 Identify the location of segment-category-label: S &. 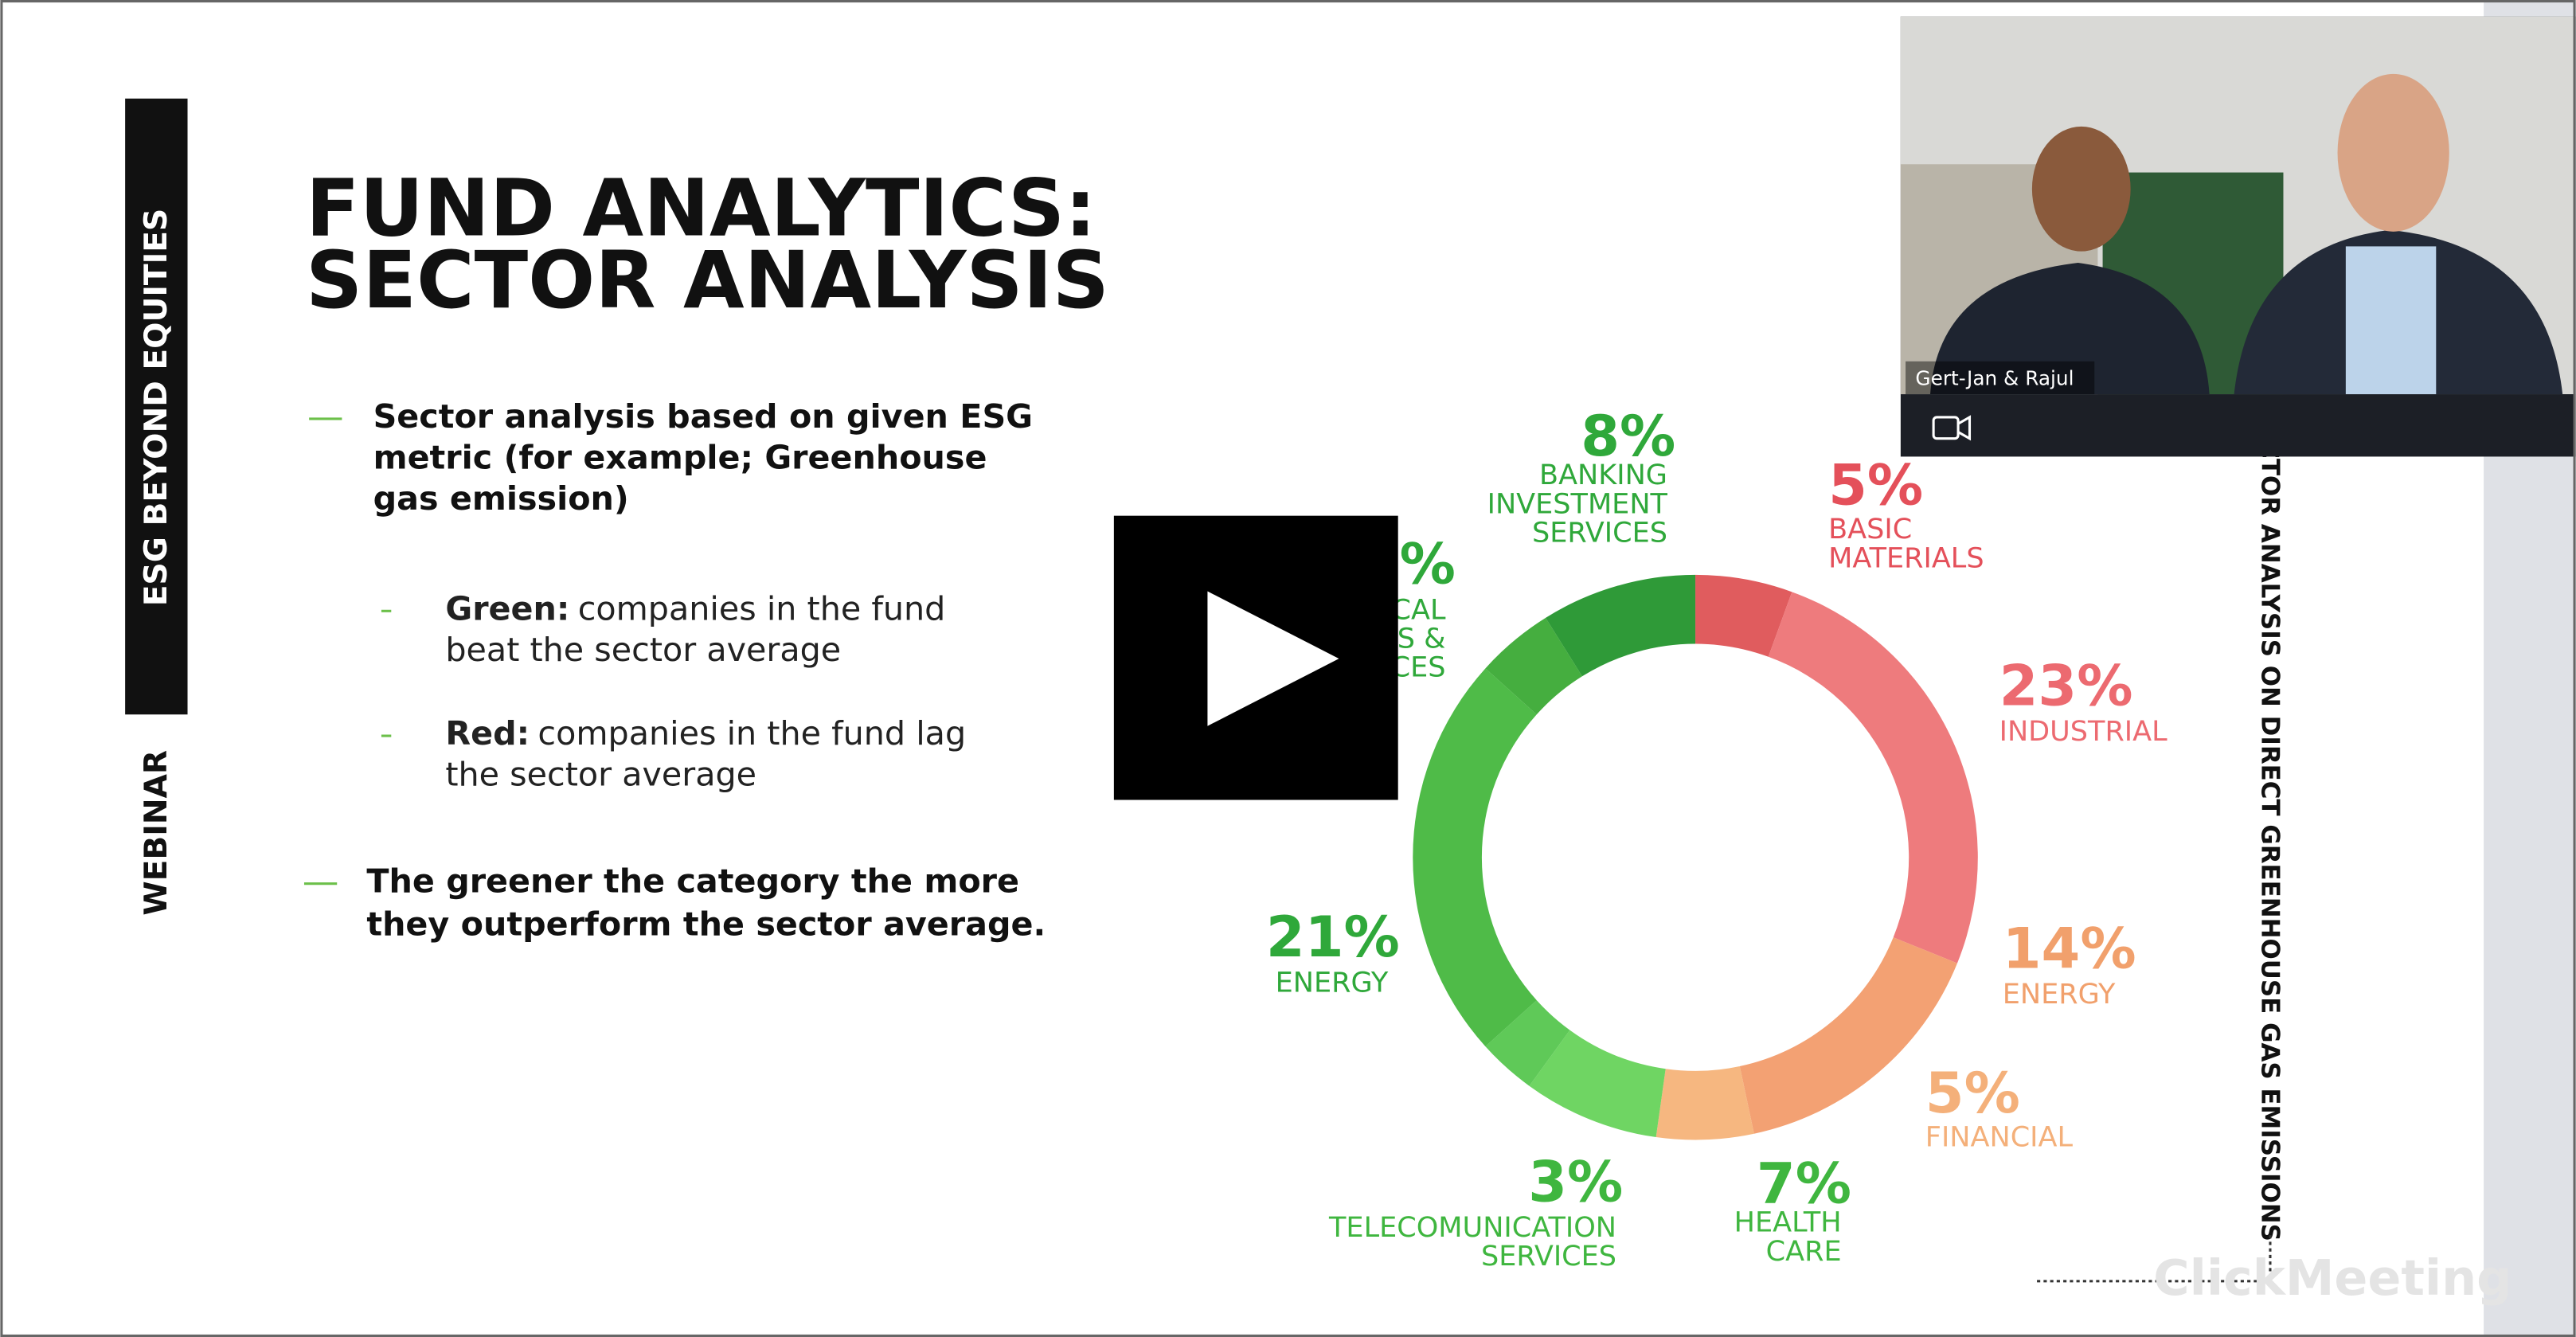
(1421, 638).